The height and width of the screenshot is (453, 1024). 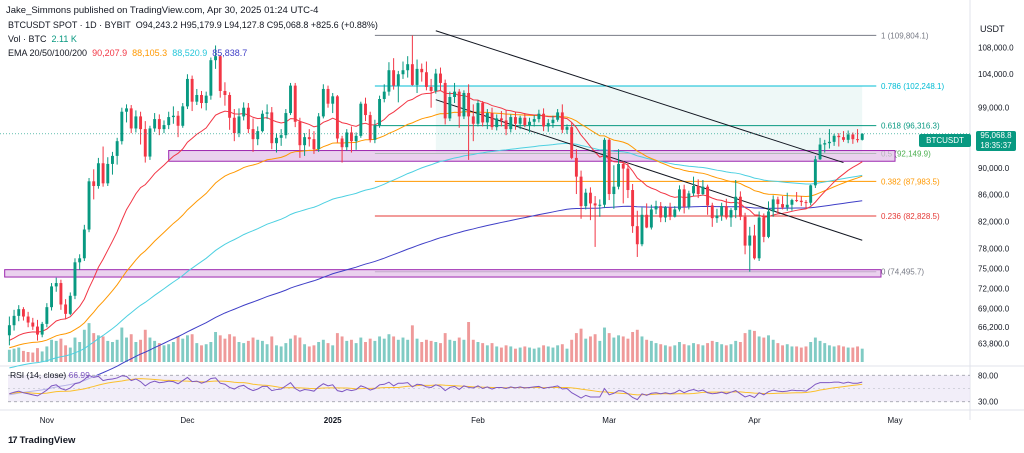 I want to click on vol-value: 2.11 K, so click(x=64, y=39).